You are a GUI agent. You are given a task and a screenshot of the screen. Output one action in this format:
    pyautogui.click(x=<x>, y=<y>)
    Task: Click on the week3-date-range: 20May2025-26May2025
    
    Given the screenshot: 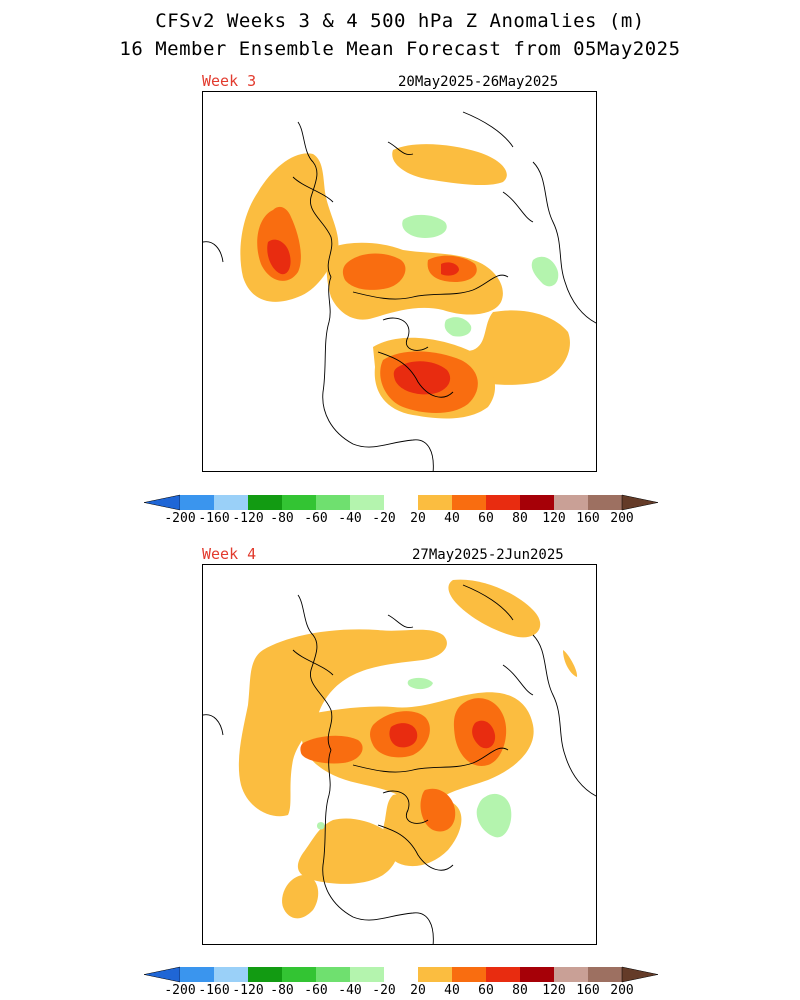 What is the action you would take?
    pyautogui.click(x=478, y=82)
    